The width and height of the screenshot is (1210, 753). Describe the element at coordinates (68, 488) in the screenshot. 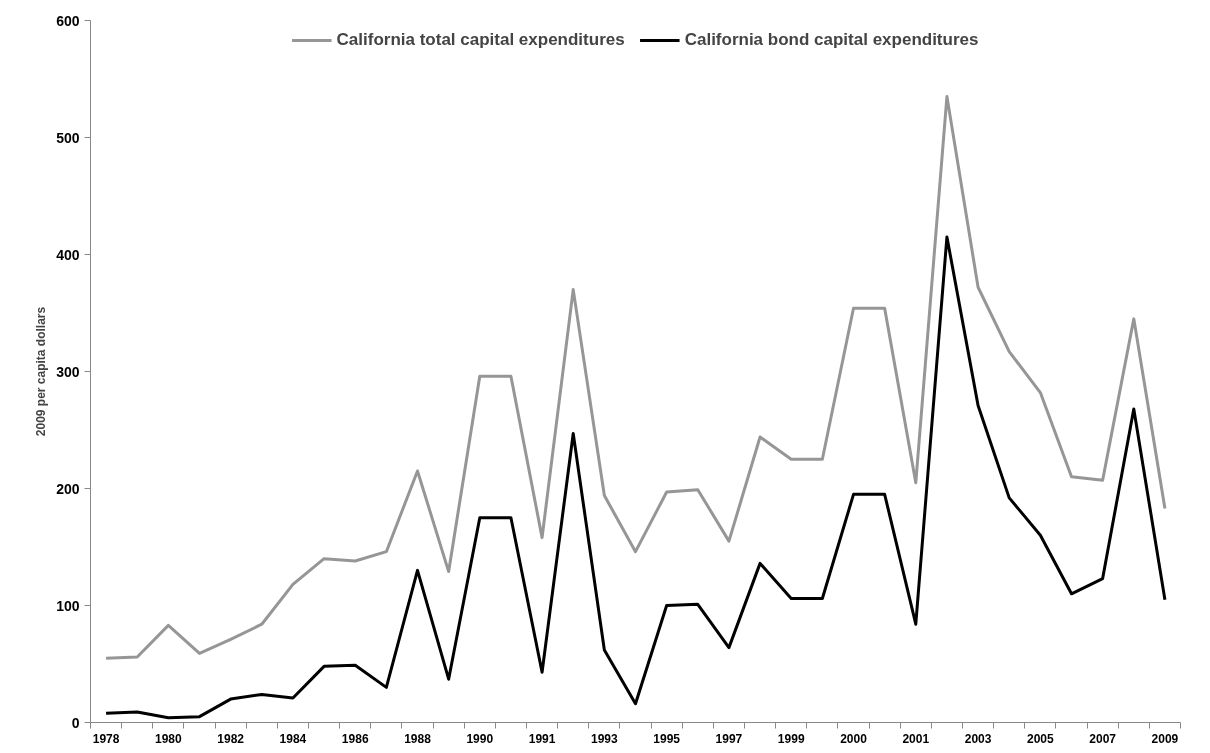

I see `y-tick-label: 200` at that location.